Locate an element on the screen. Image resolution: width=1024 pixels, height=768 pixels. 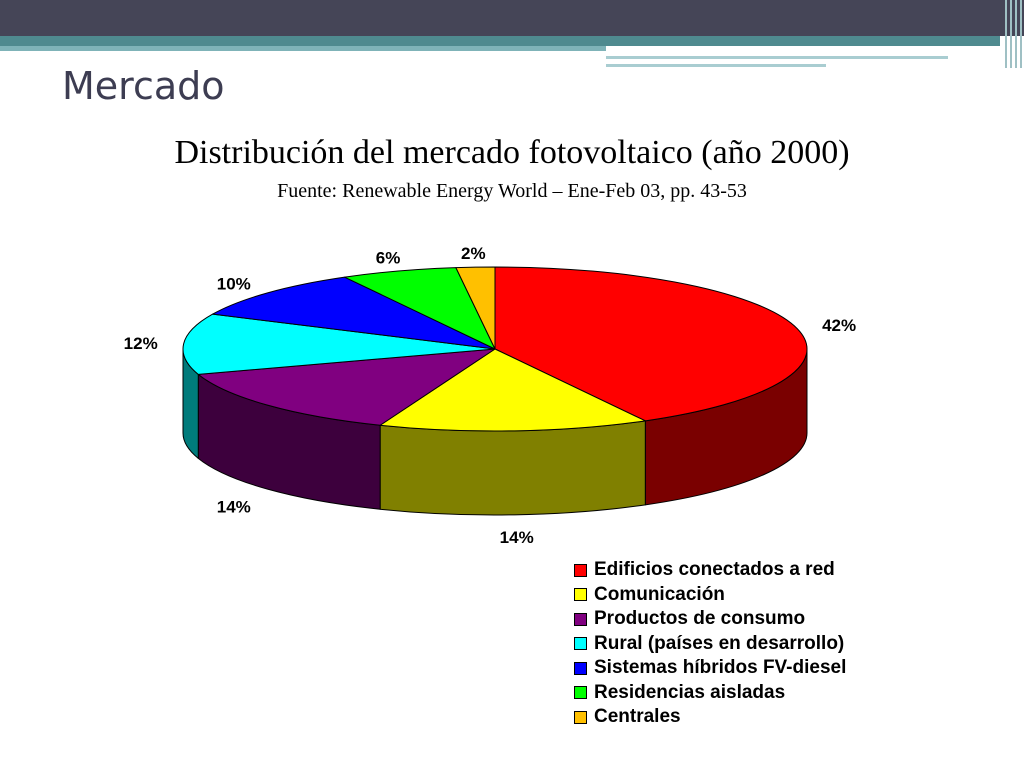
data-label: 6% is located at coordinates (388, 258).